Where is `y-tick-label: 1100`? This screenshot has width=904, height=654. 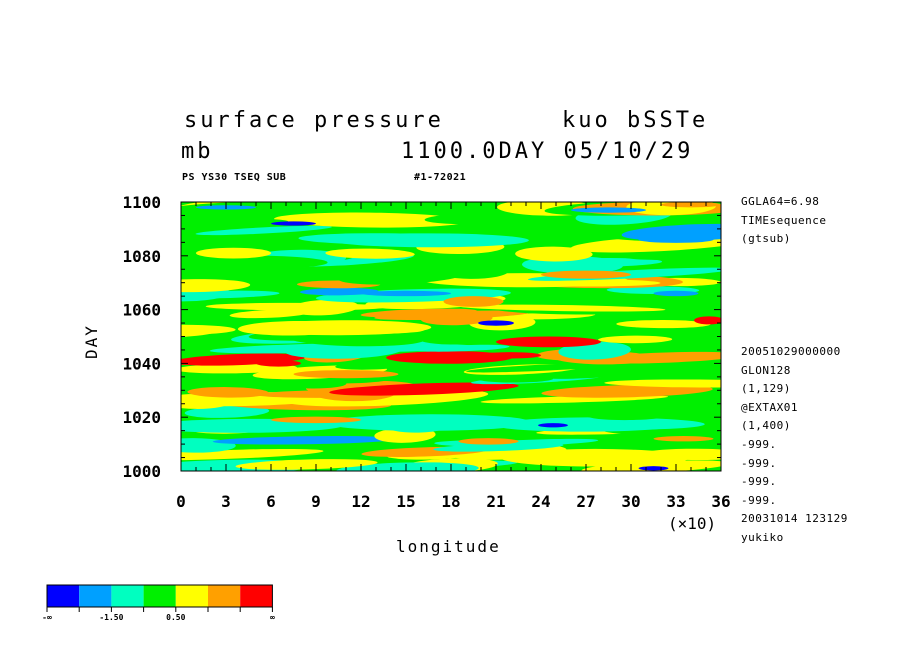 y-tick-label: 1100 is located at coordinates (141, 202).